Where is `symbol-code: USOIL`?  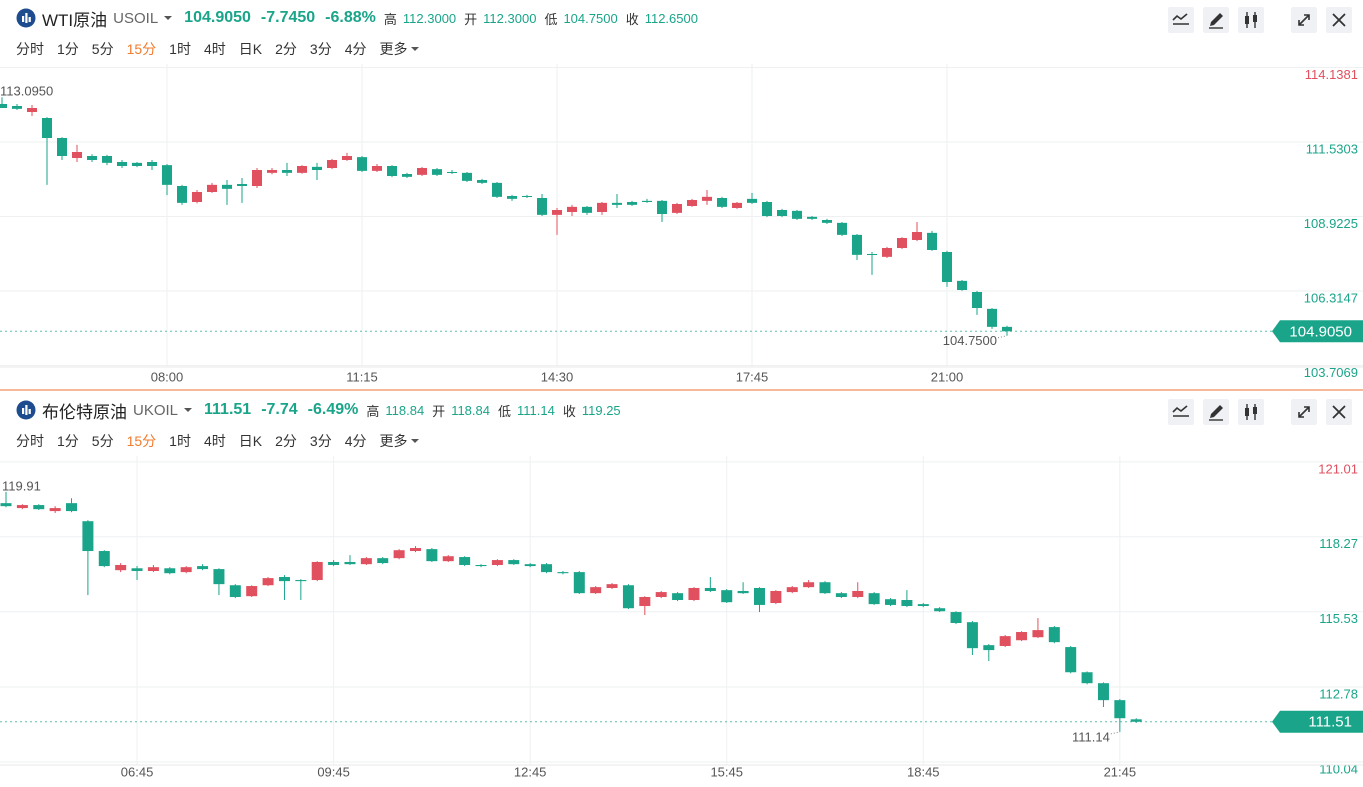
symbol-code: USOIL is located at coordinates (136, 18).